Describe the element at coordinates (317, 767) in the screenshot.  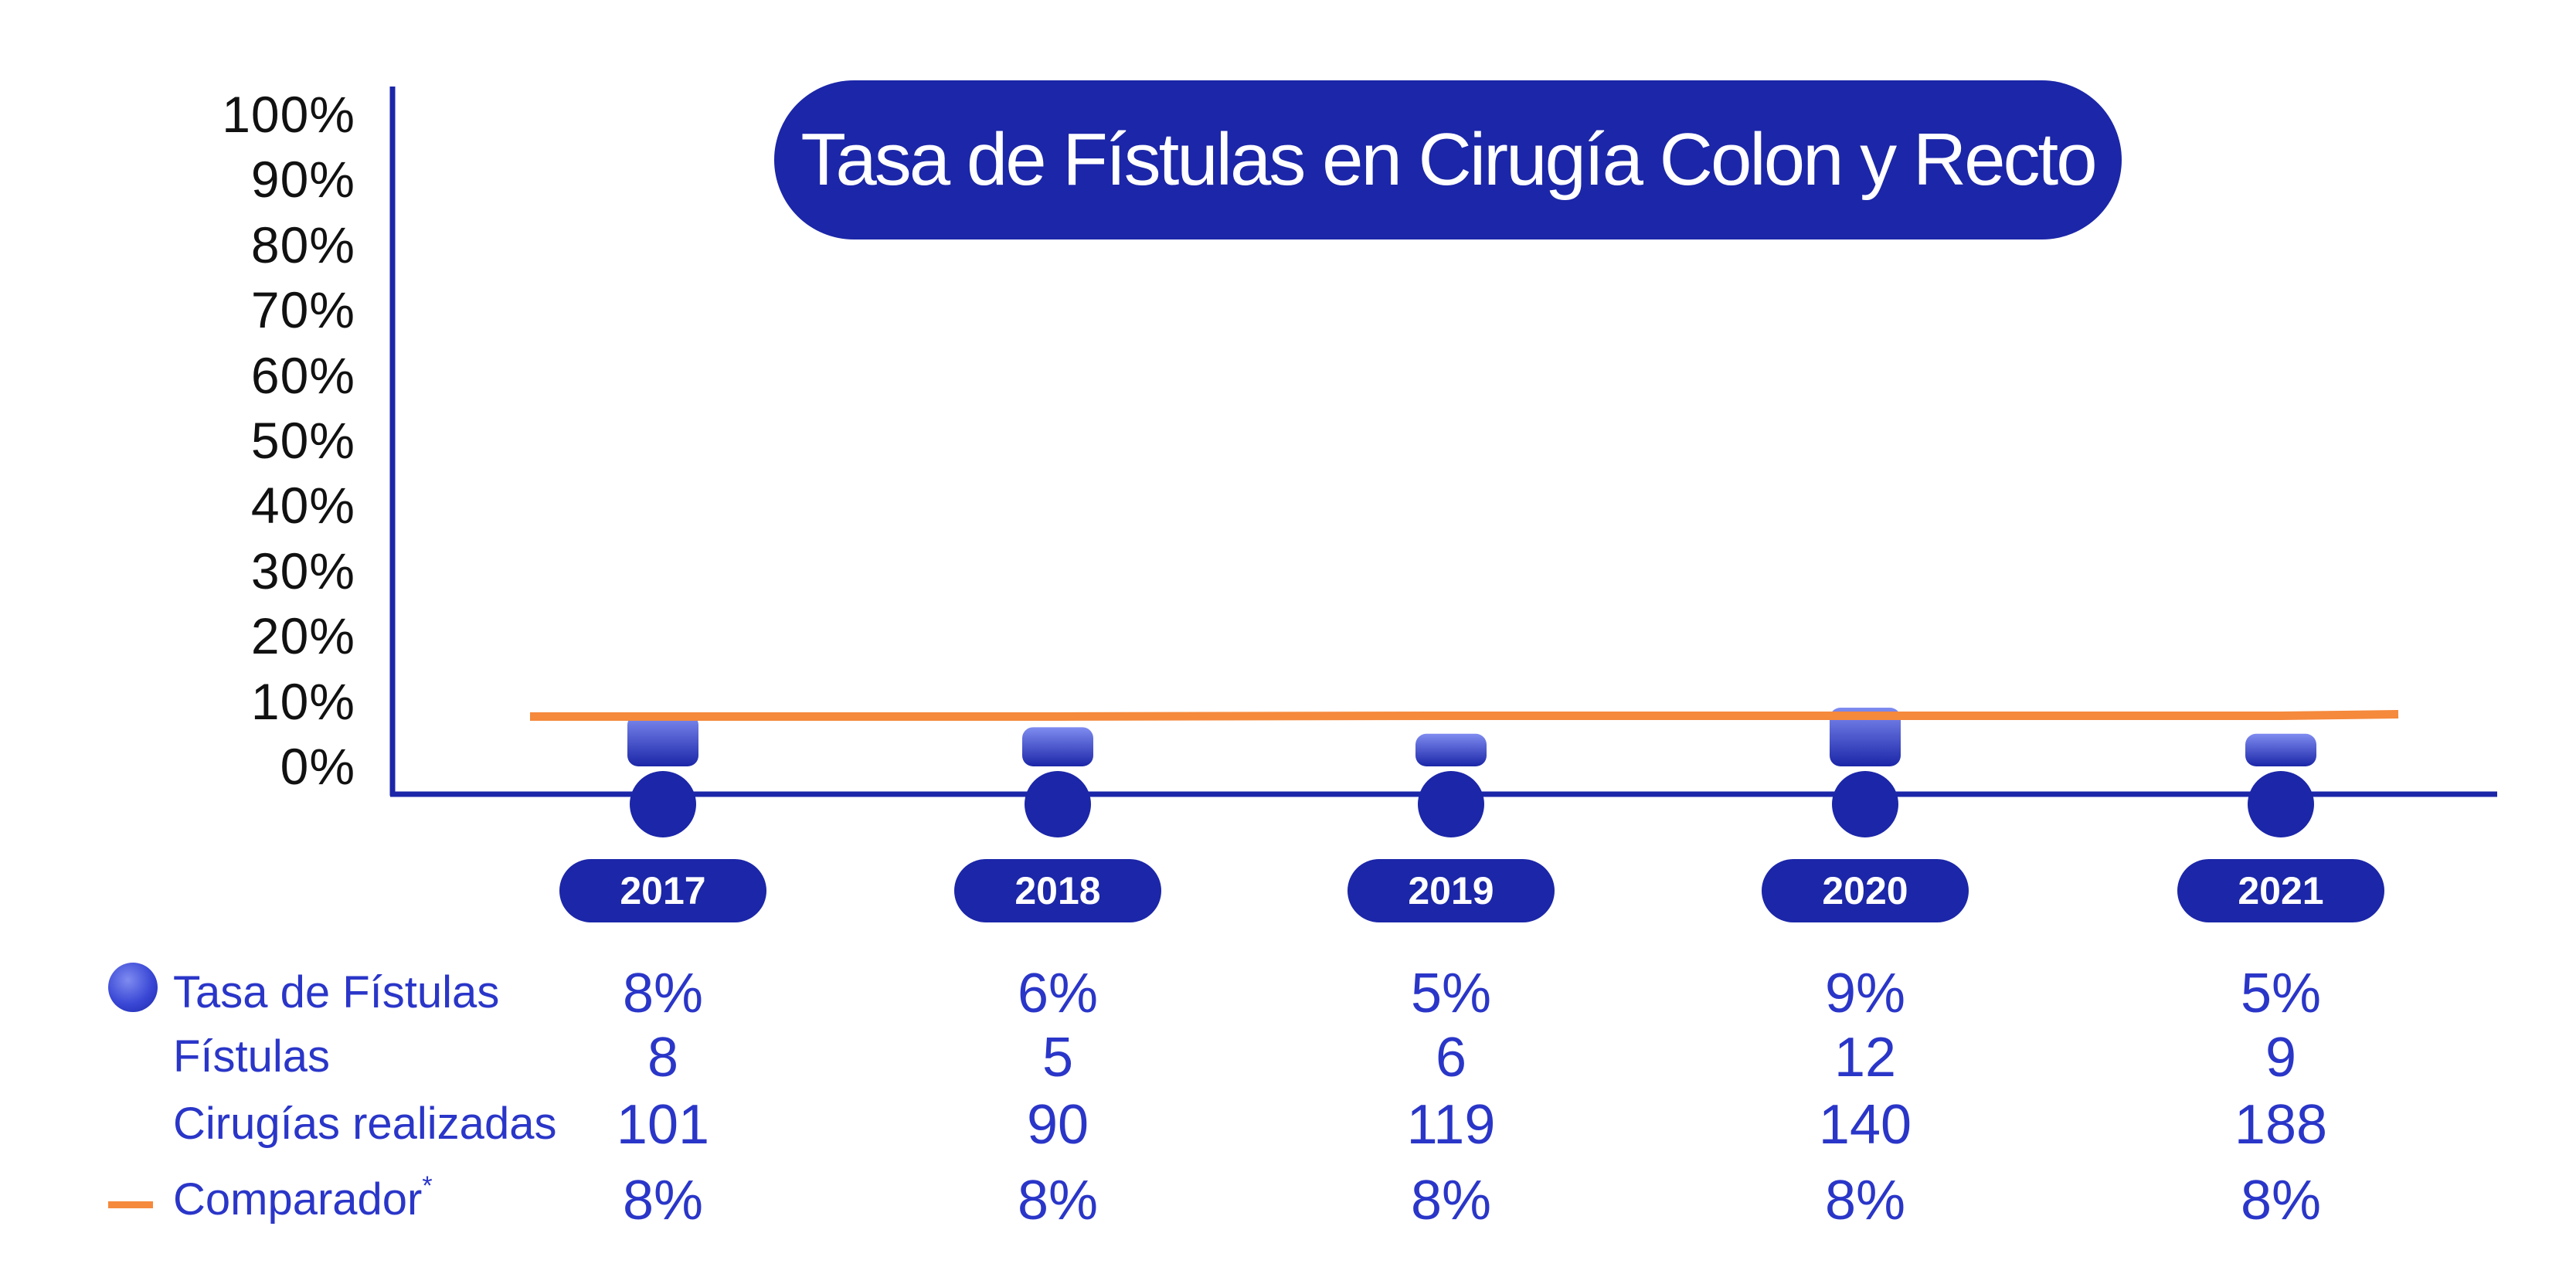
I see `y-tick-label: 0%` at that location.